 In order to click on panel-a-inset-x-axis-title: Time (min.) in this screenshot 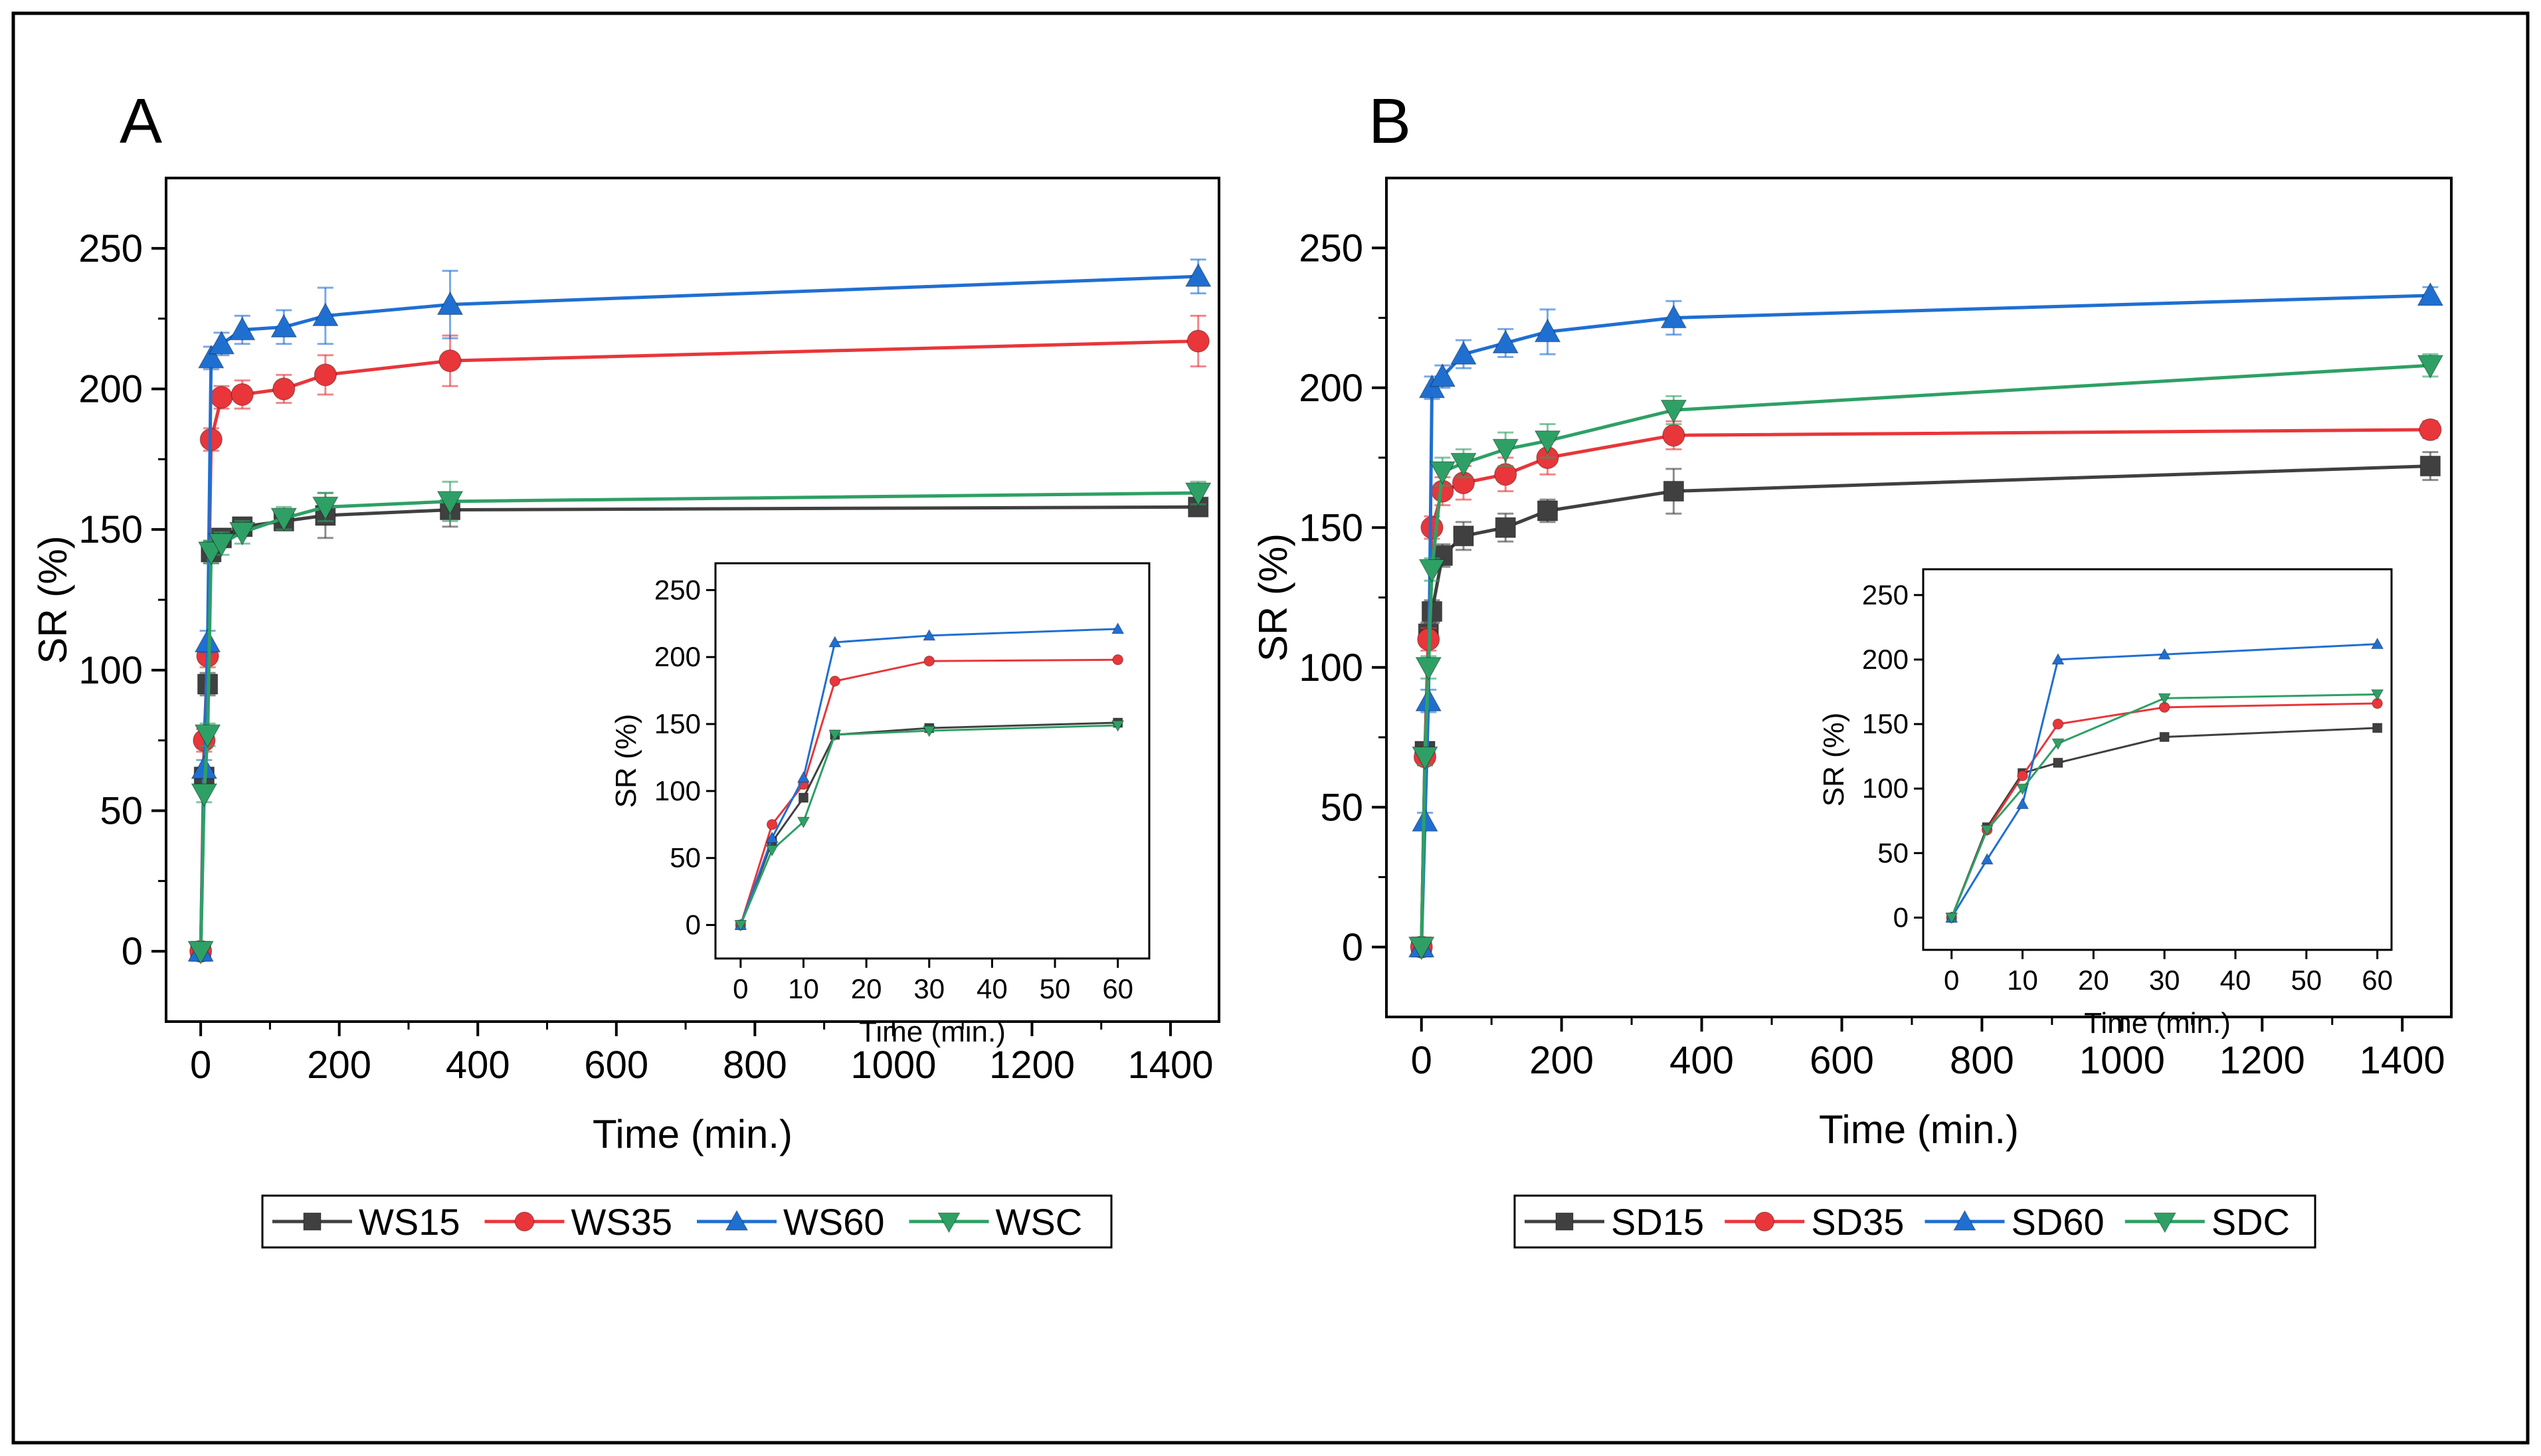, I will do `click(932, 1032)`.